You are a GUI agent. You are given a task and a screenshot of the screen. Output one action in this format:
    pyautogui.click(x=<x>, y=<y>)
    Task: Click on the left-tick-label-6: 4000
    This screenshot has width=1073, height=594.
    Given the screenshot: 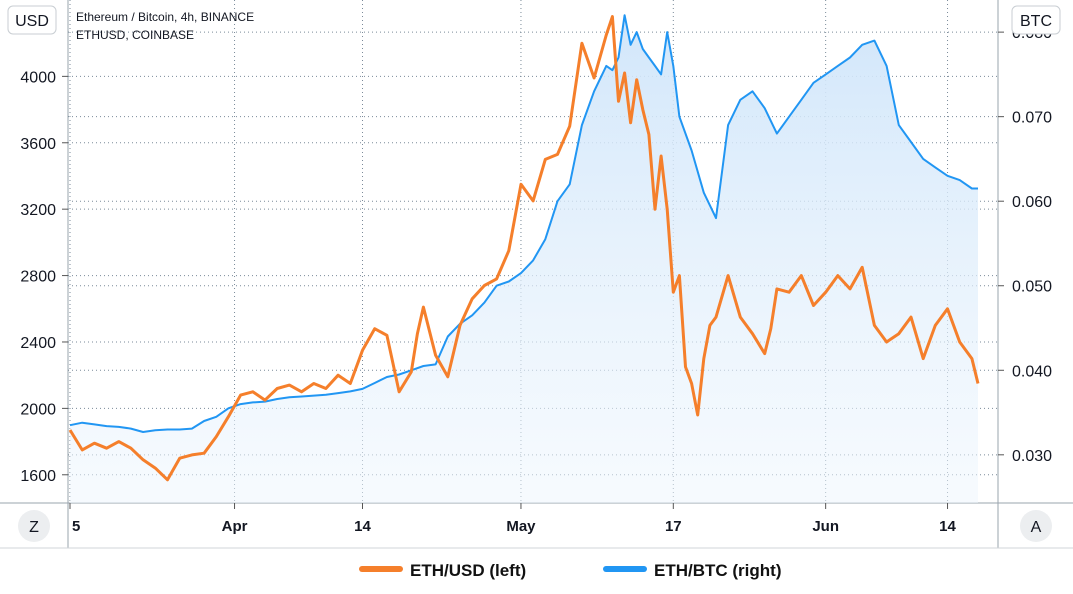 What is the action you would take?
    pyautogui.click(x=38, y=77)
    